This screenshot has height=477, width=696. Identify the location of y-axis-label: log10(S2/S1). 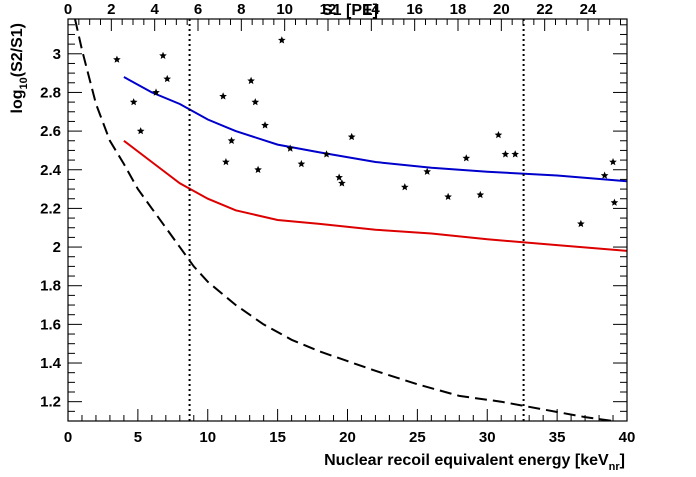
(19, 68).